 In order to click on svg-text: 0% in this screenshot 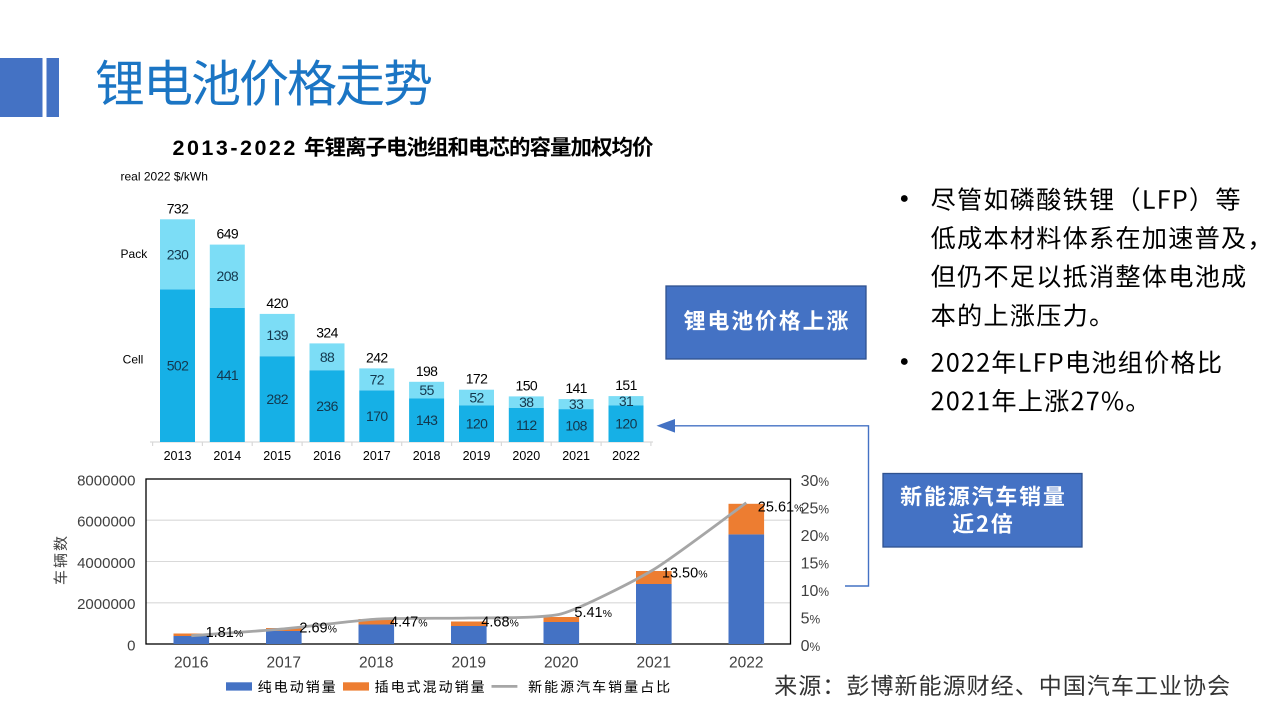, I will do `click(811, 646)`.